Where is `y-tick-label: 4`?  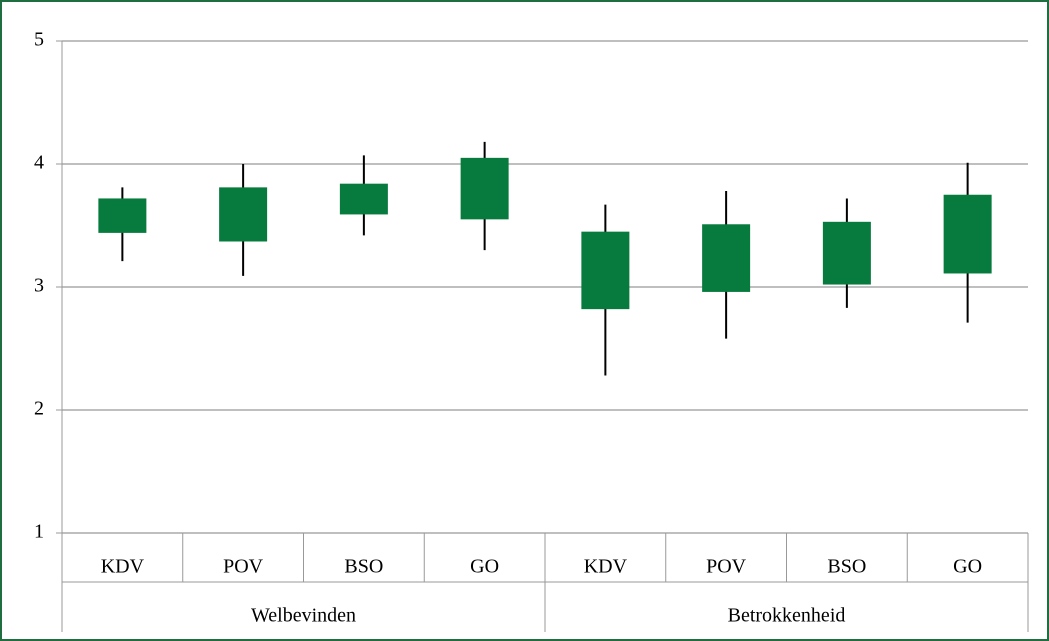
y-tick-label: 4 is located at coordinates (39, 163).